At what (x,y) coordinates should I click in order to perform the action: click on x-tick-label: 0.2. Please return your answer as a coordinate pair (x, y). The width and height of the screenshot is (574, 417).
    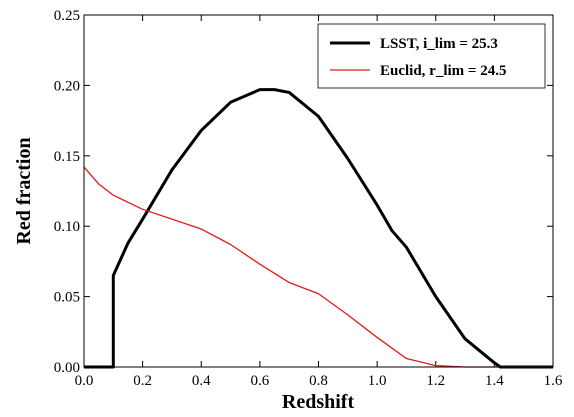
    Looking at the image, I should click on (142, 381).